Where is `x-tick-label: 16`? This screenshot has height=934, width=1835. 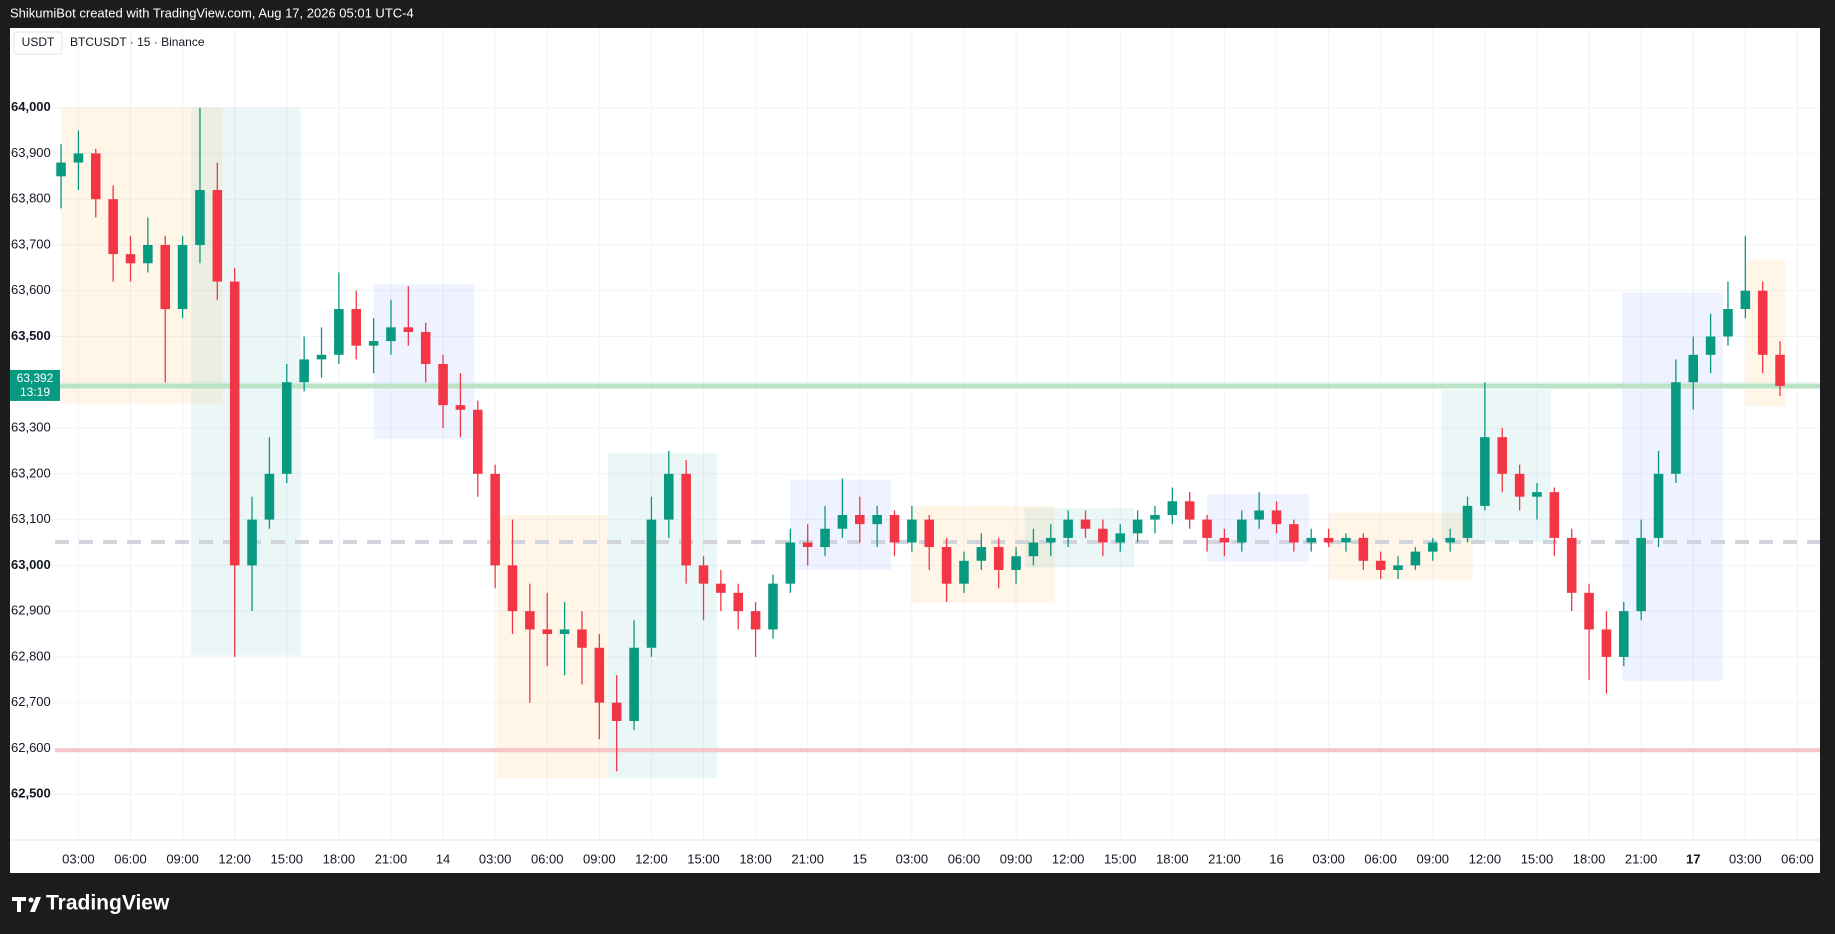
x-tick-label: 16 is located at coordinates (1276, 858).